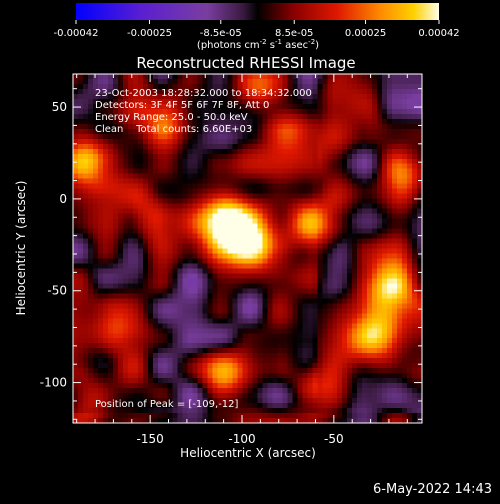  I want to click on annotation-detectors: Detectors: 3F 4F 5F 6F 7F 8F, Att 0, so click(182, 105).